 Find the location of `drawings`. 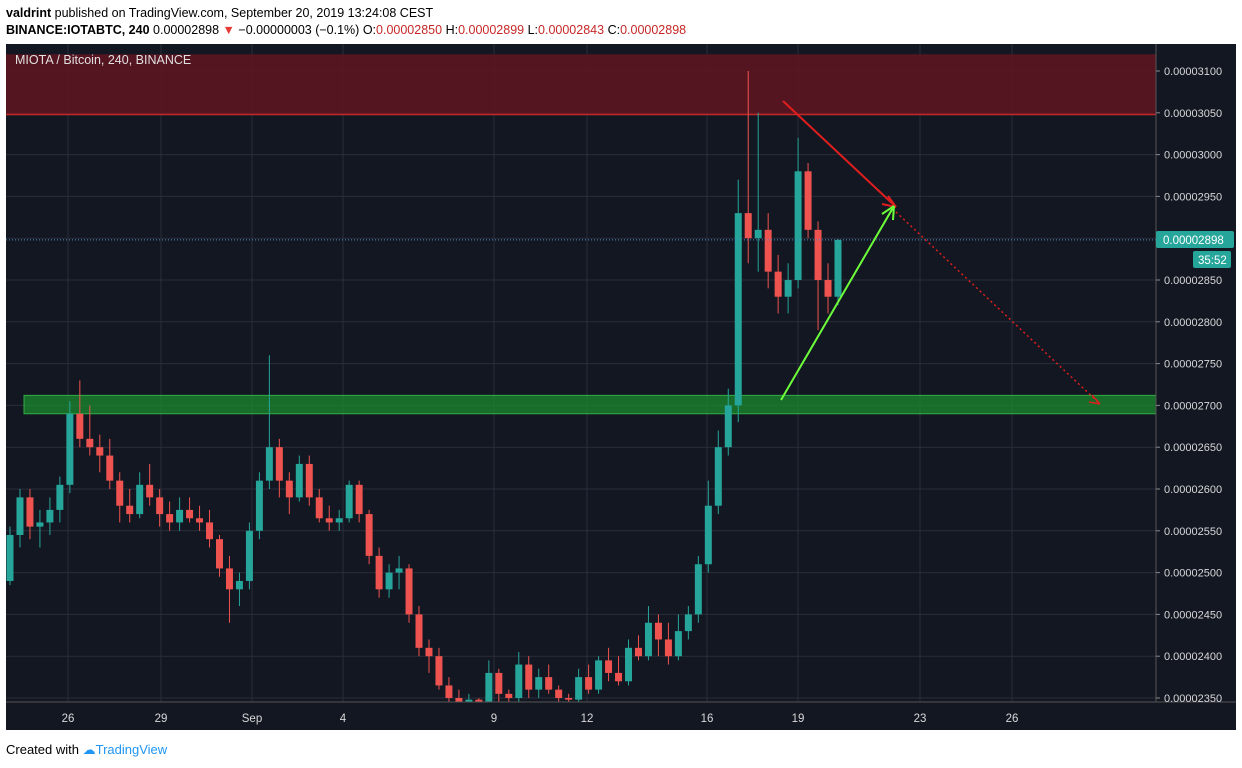

drawings is located at coordinates (940, 252).